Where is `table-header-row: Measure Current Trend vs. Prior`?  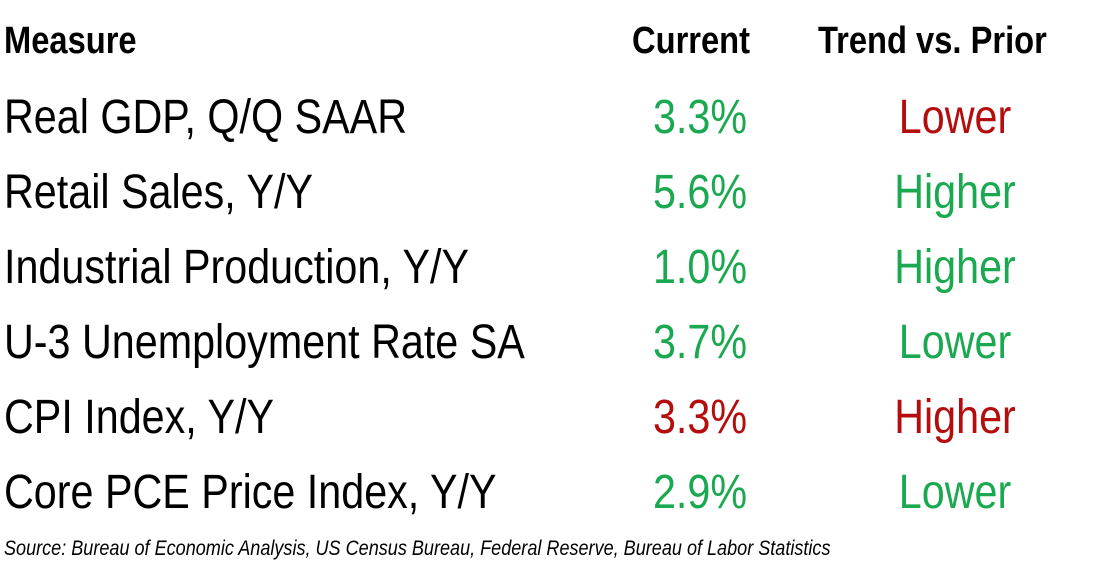 table-header-row: Measure Current Trend vs. Prior is located at coordinates (556, 39).